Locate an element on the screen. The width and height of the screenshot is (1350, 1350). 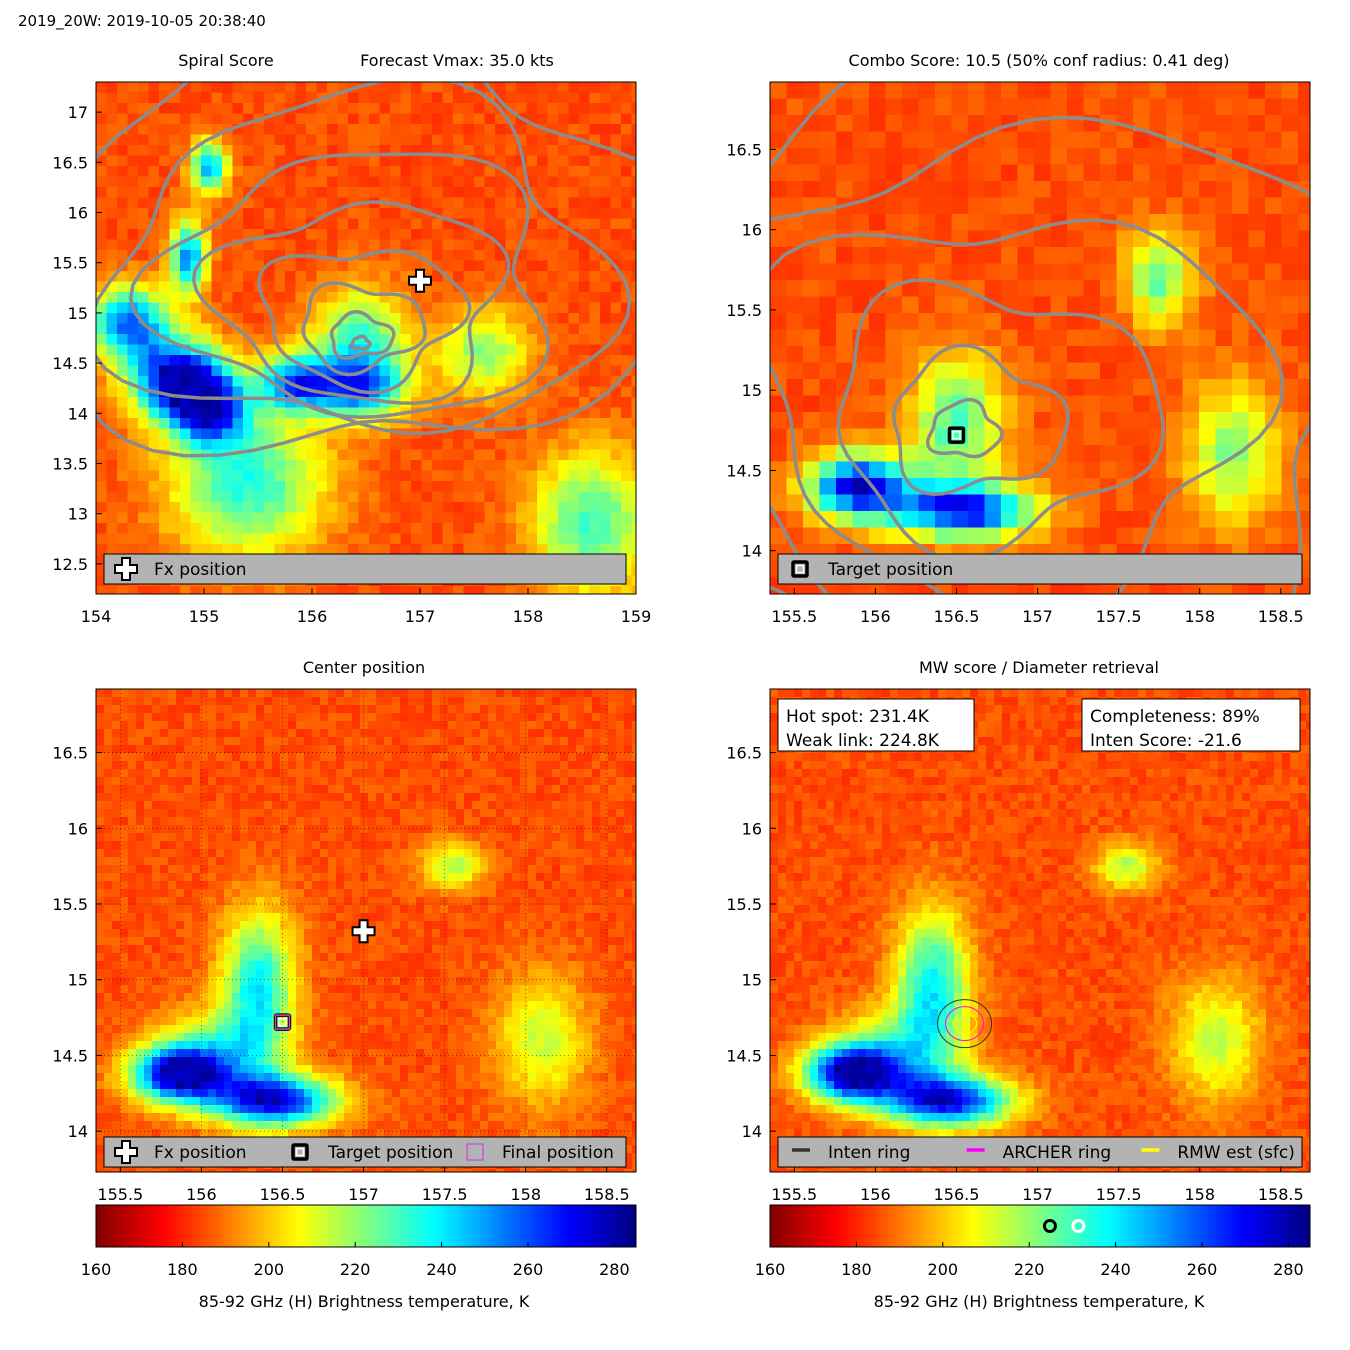
contour-line is located at coordinates (362, 335).